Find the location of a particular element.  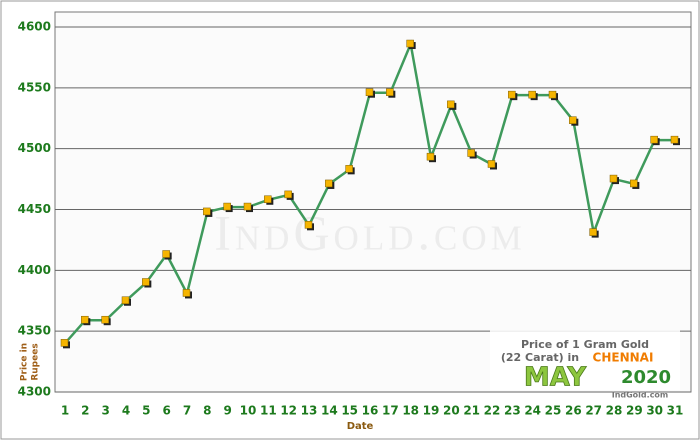

x-tick-label: 30 is located at coordinates (654, 411).